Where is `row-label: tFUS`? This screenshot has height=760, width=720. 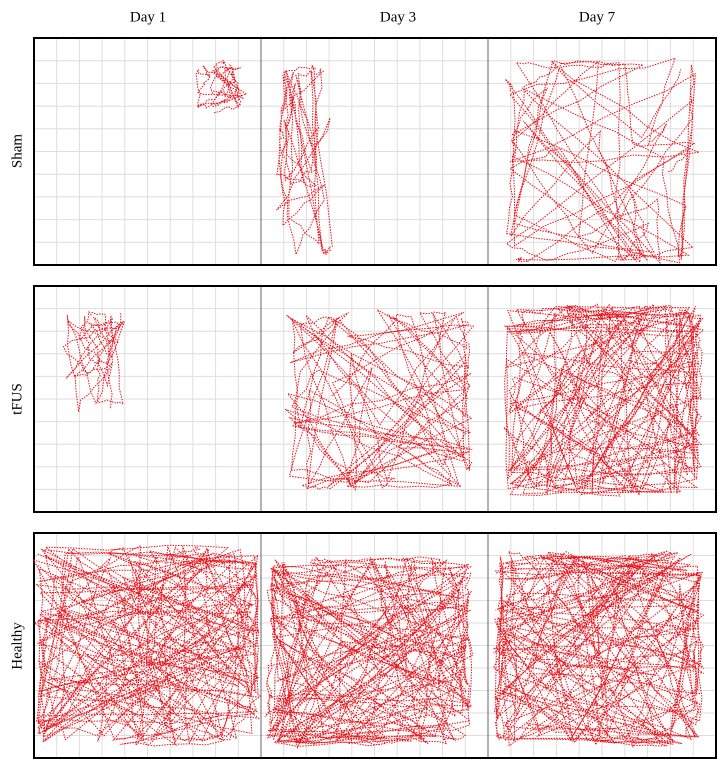
row-label: tFUS is located at coordinates (17, 399).